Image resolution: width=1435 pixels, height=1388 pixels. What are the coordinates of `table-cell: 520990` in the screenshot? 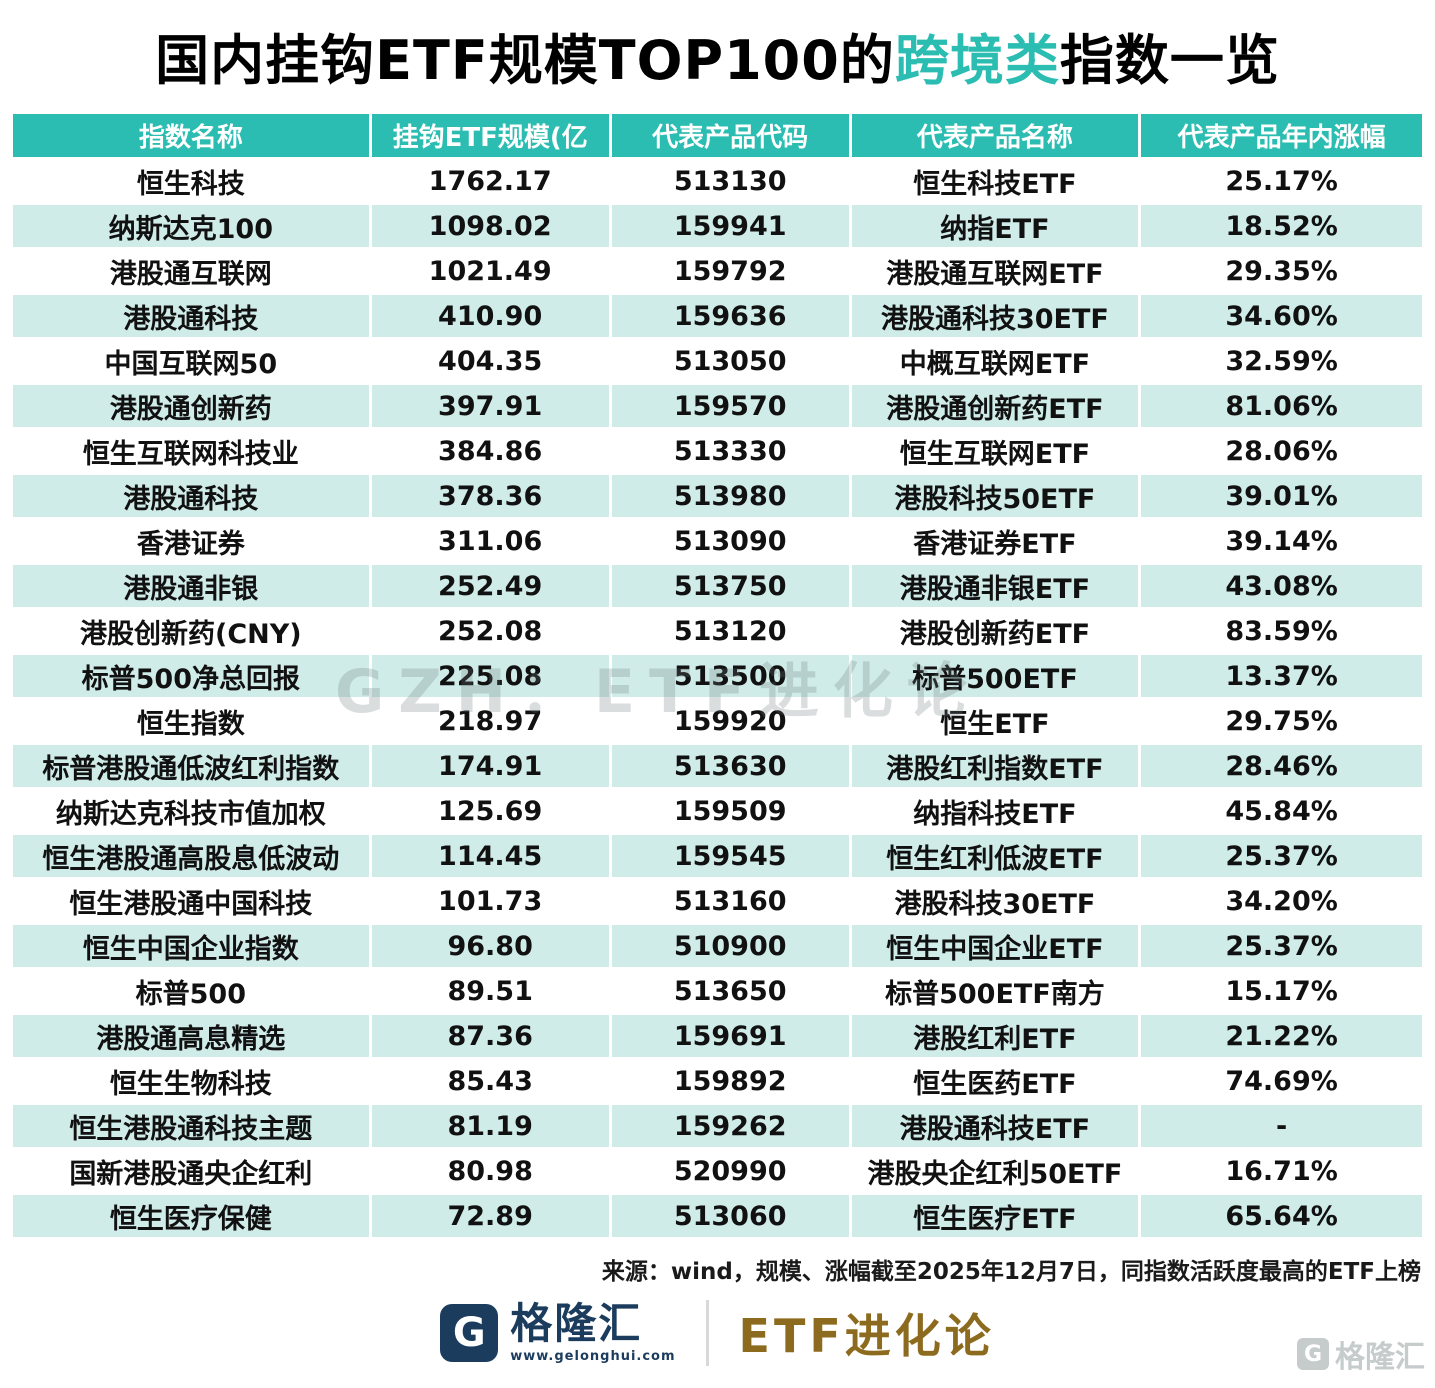 It's located at (730, 1171).